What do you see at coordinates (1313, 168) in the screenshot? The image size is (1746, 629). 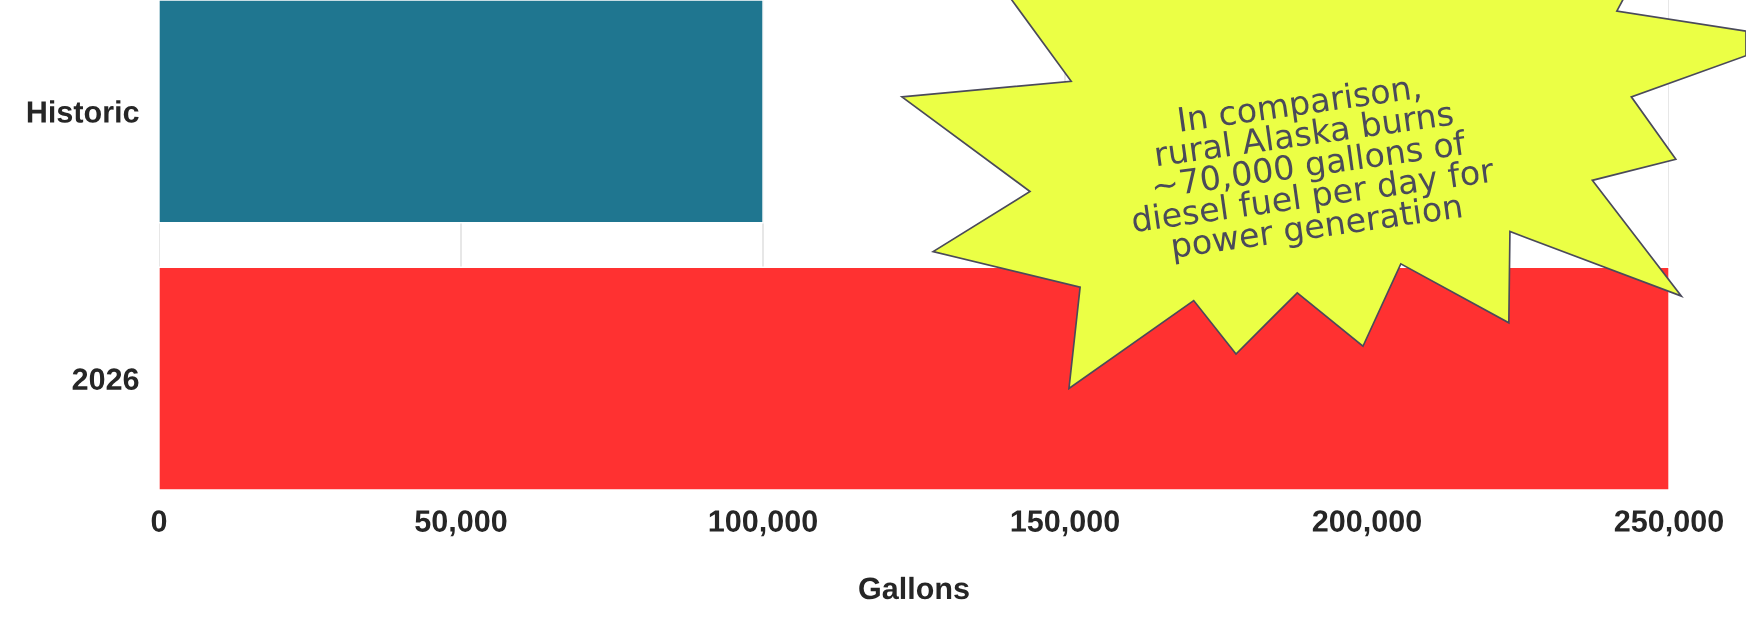 I see `annotation: In comparison, rural Alaska burns ~70,000 gallons of diesel fuel per day for power generation` at bounding box center [1313, 168].